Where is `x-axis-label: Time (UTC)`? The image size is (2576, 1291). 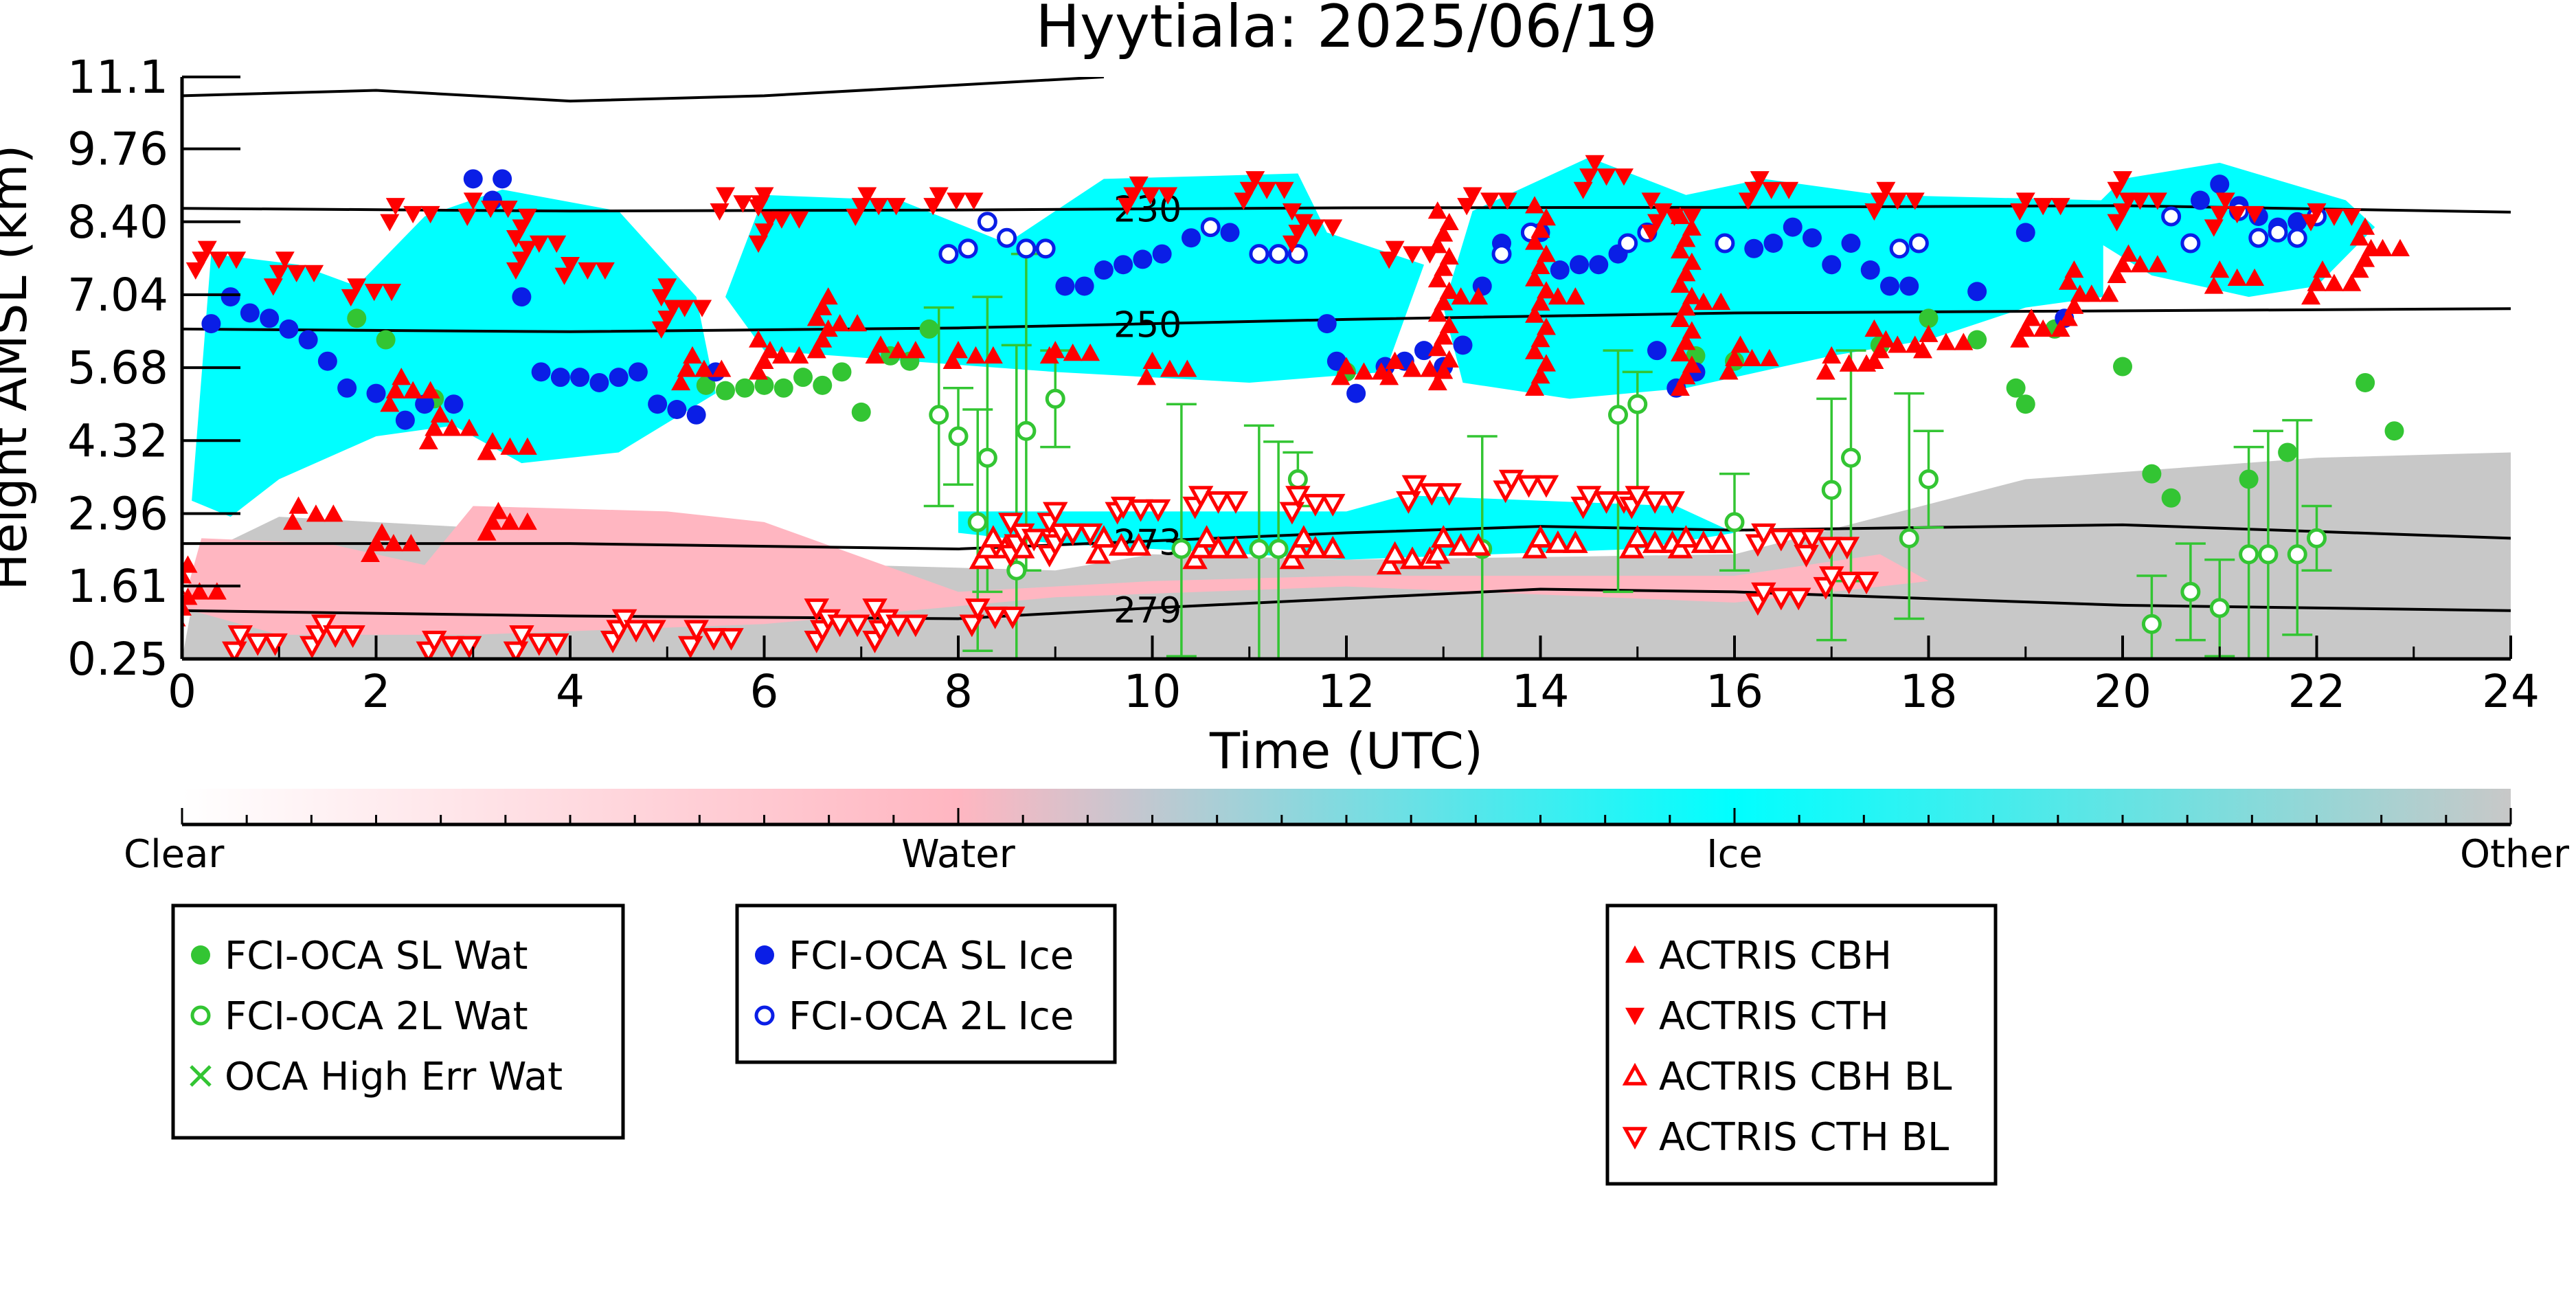 x-axis-label: Time (UTC) is located at coordinates (1346, 751).